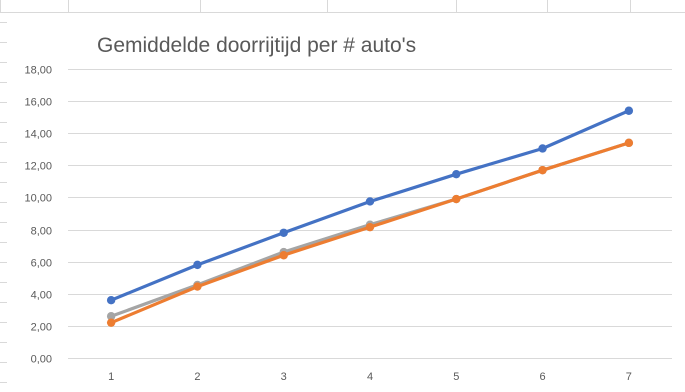 This screenshot has width=685, height=392. I want to click on x-tick-label: 2, so click(197, 377).